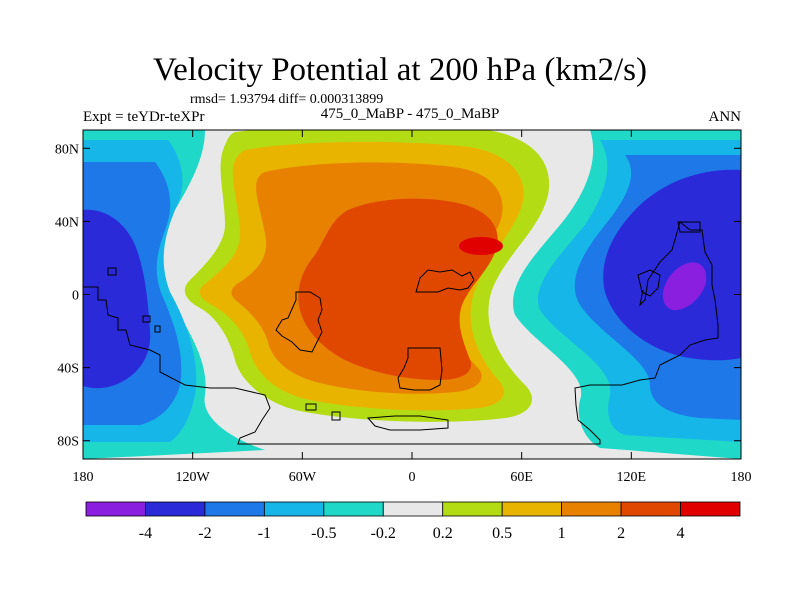 Image resolution: width=800 pixels, height=600 pixels. Describe the element at coordinates (413, 521) in the screenshot. I see `colorbar: -4 -2 -1 -0.5 -0.2 0.2 0.5 1 2 4` at that location.